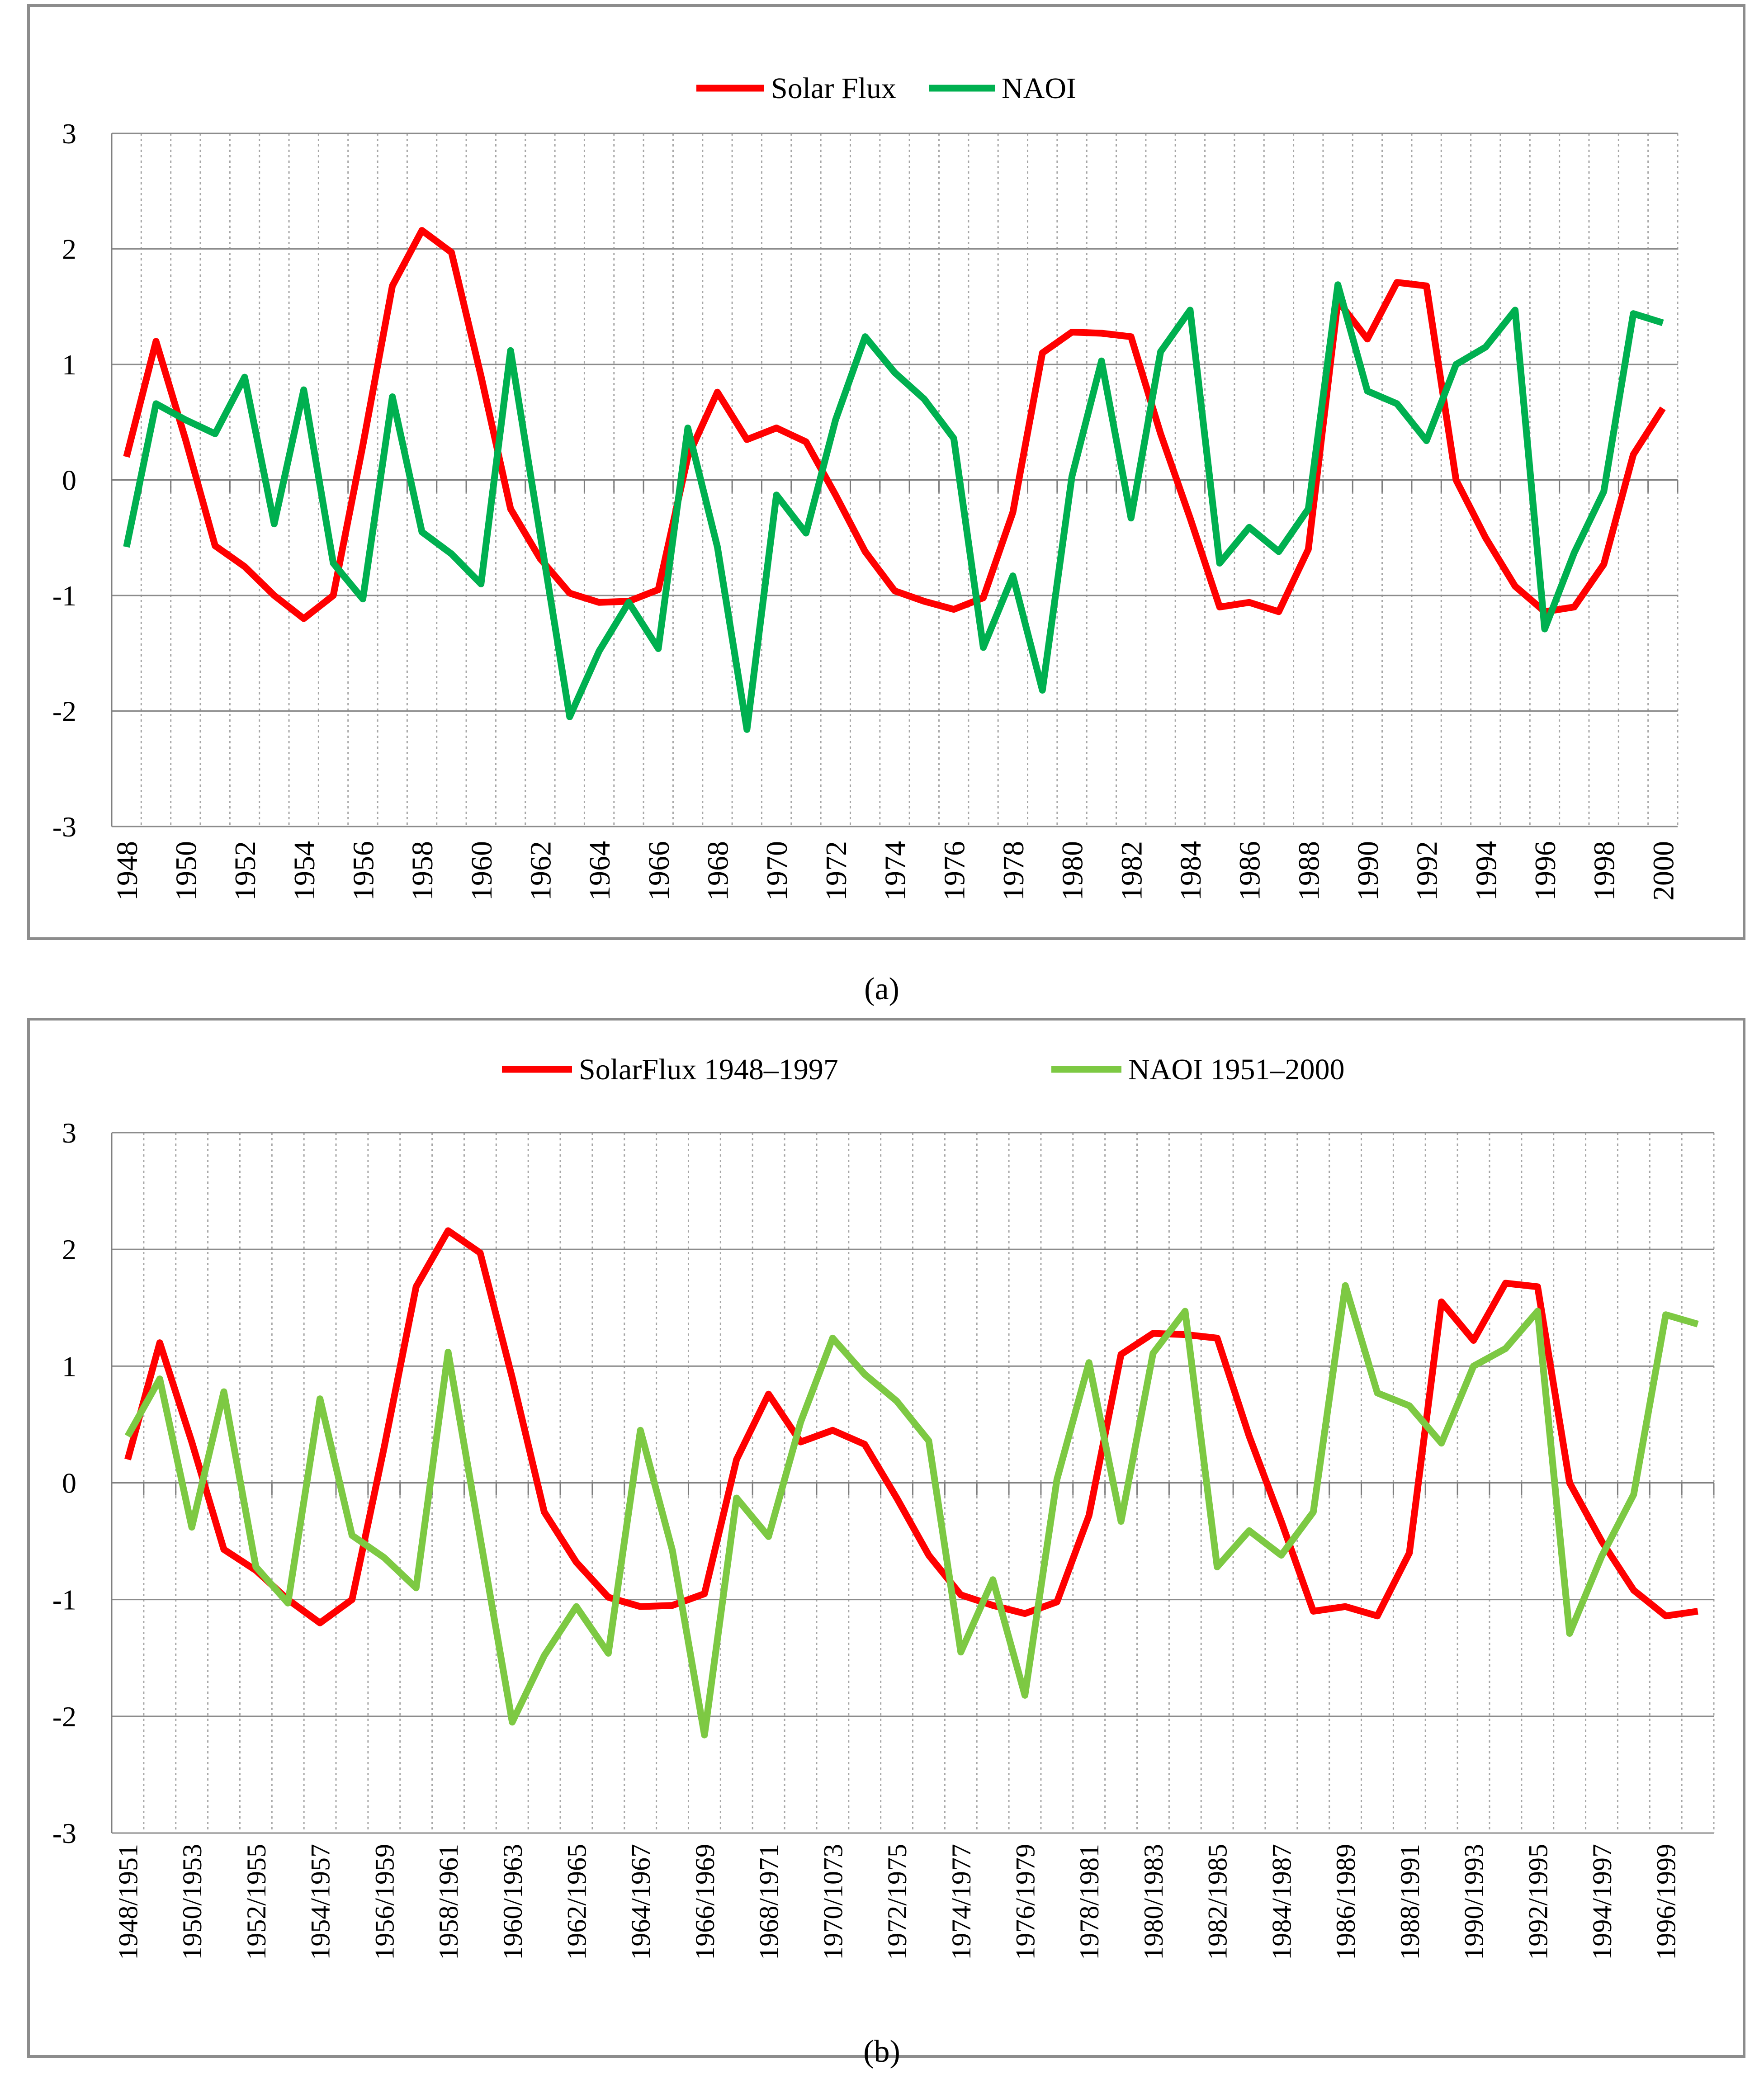  Describe the element at coordinates (777, 871) in the screenshot. I see `x-tick-label-a: 1970` at that location.